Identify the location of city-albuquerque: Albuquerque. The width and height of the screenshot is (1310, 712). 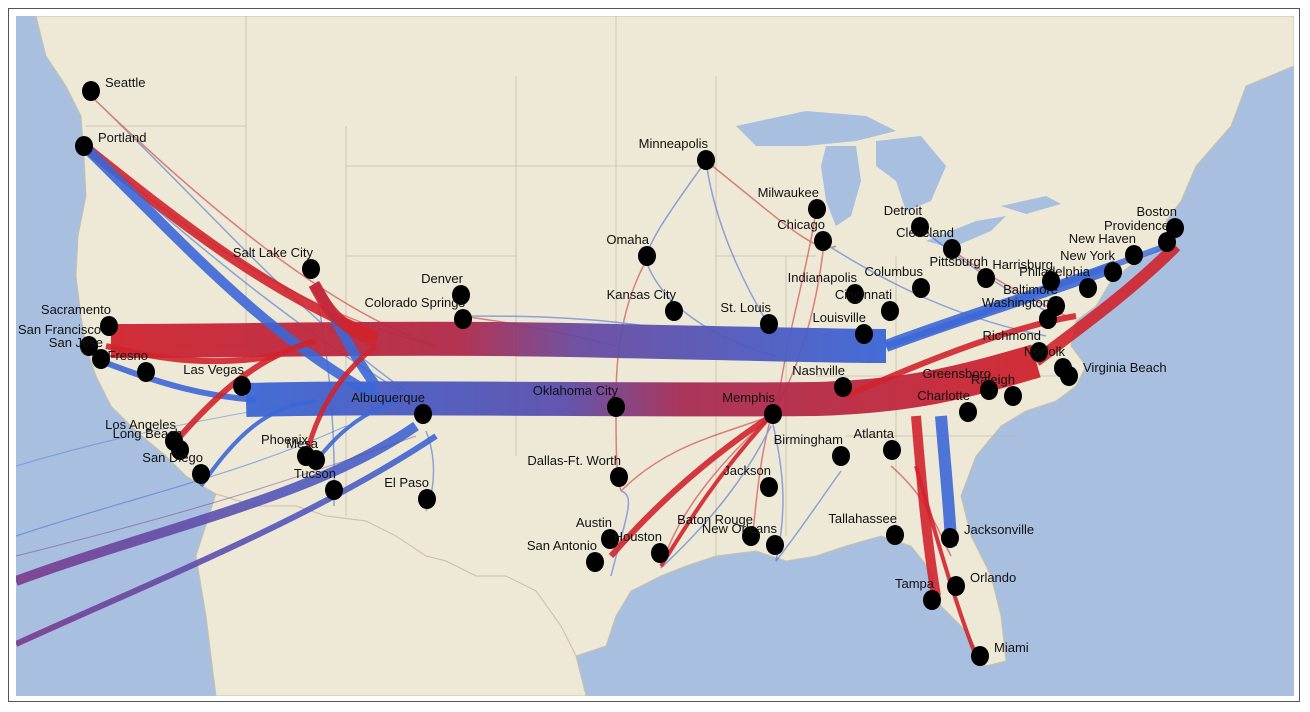
(391, 407).